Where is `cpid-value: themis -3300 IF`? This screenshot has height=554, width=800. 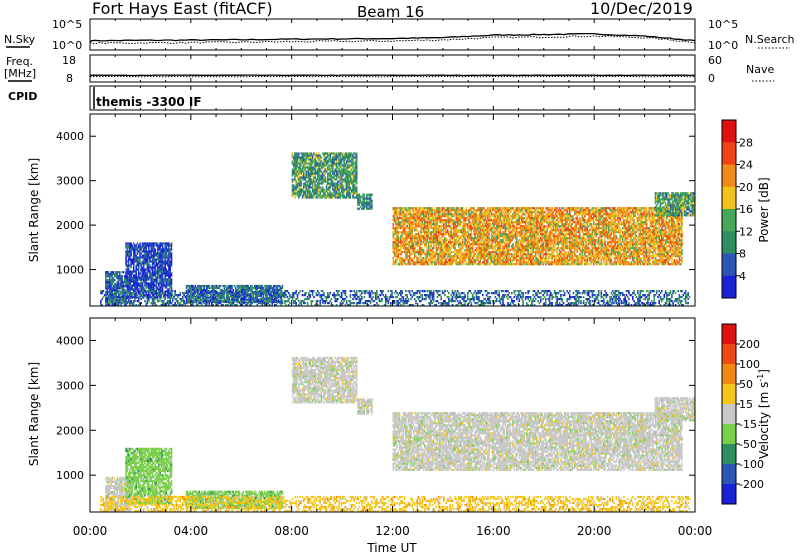
cpid-value: themis -3300 IF is located at coordinates (149, 102).